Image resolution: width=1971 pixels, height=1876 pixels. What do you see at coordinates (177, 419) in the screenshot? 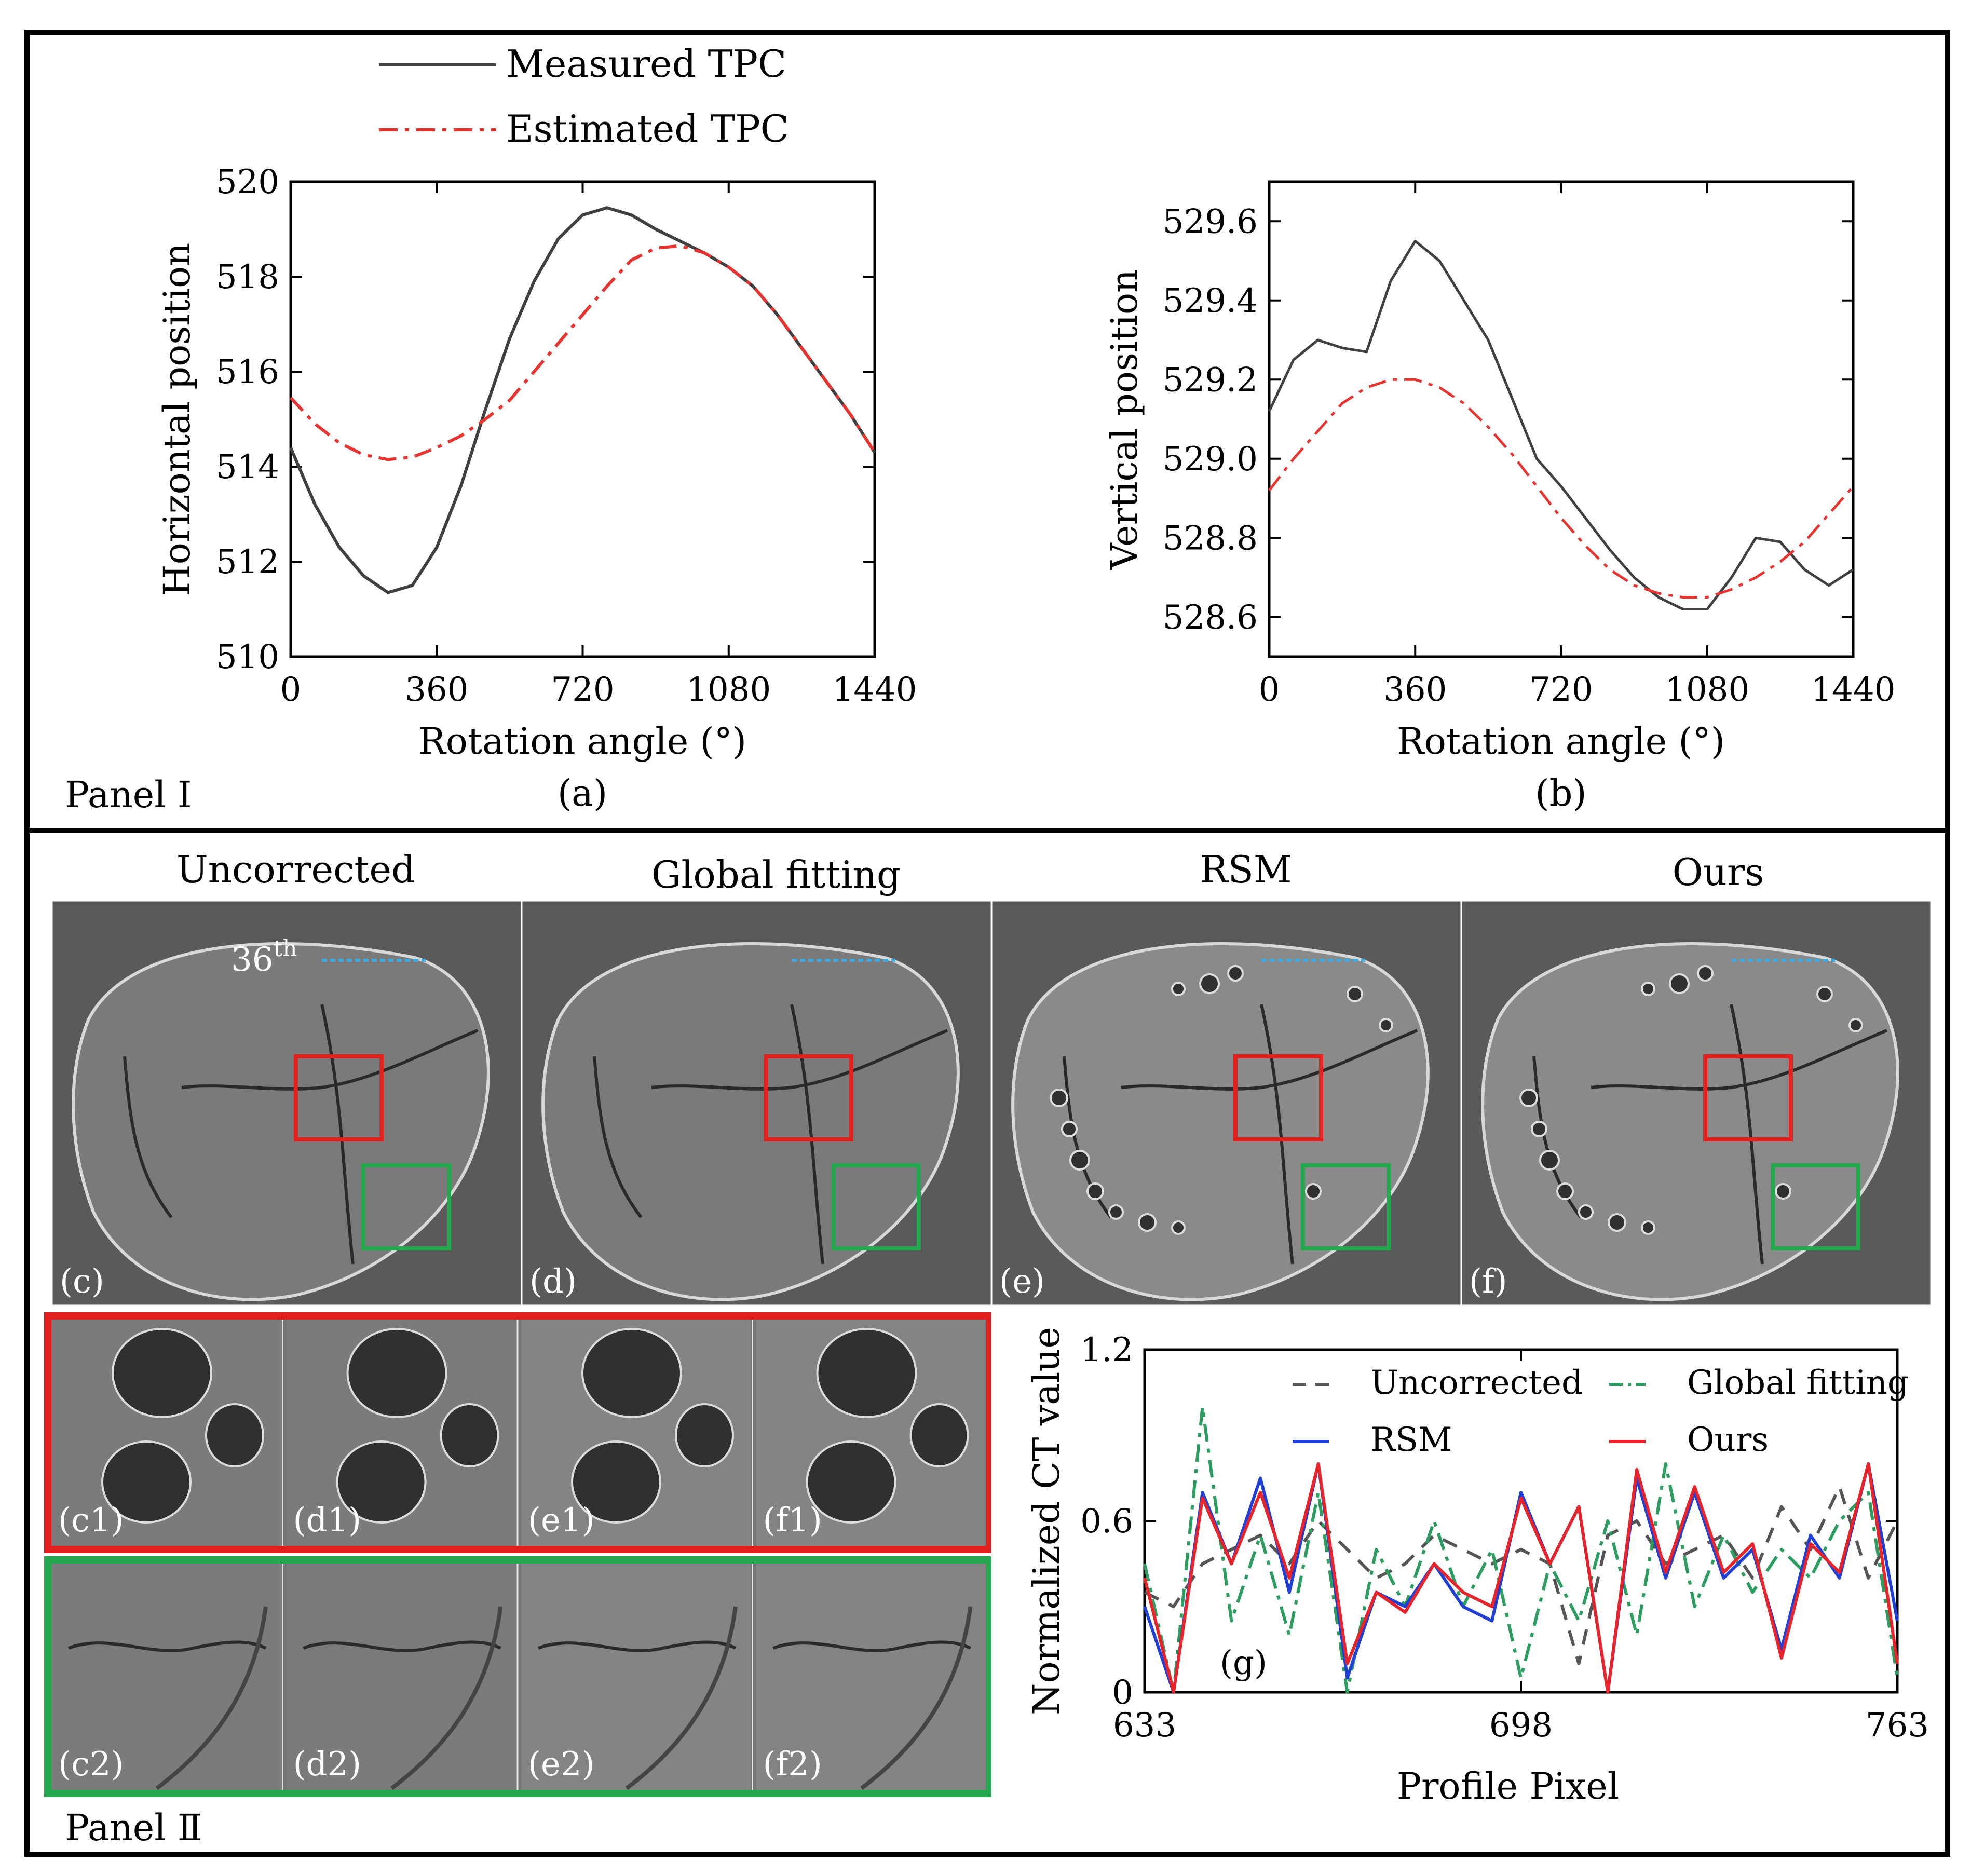
I see `chart-a-ylabel: Horizontal position` at bounding box center [177, 419].